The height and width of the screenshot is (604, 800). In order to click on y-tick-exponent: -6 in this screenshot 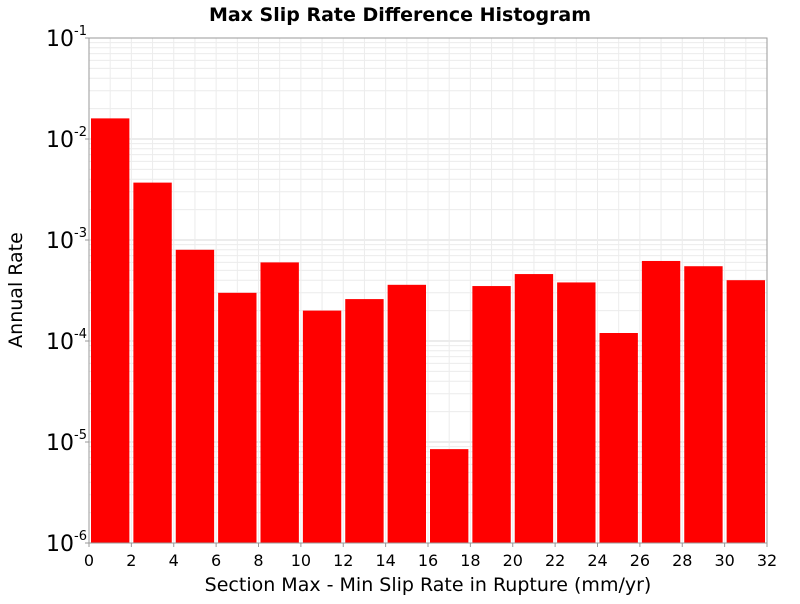, I will do `click(80, 536)`.